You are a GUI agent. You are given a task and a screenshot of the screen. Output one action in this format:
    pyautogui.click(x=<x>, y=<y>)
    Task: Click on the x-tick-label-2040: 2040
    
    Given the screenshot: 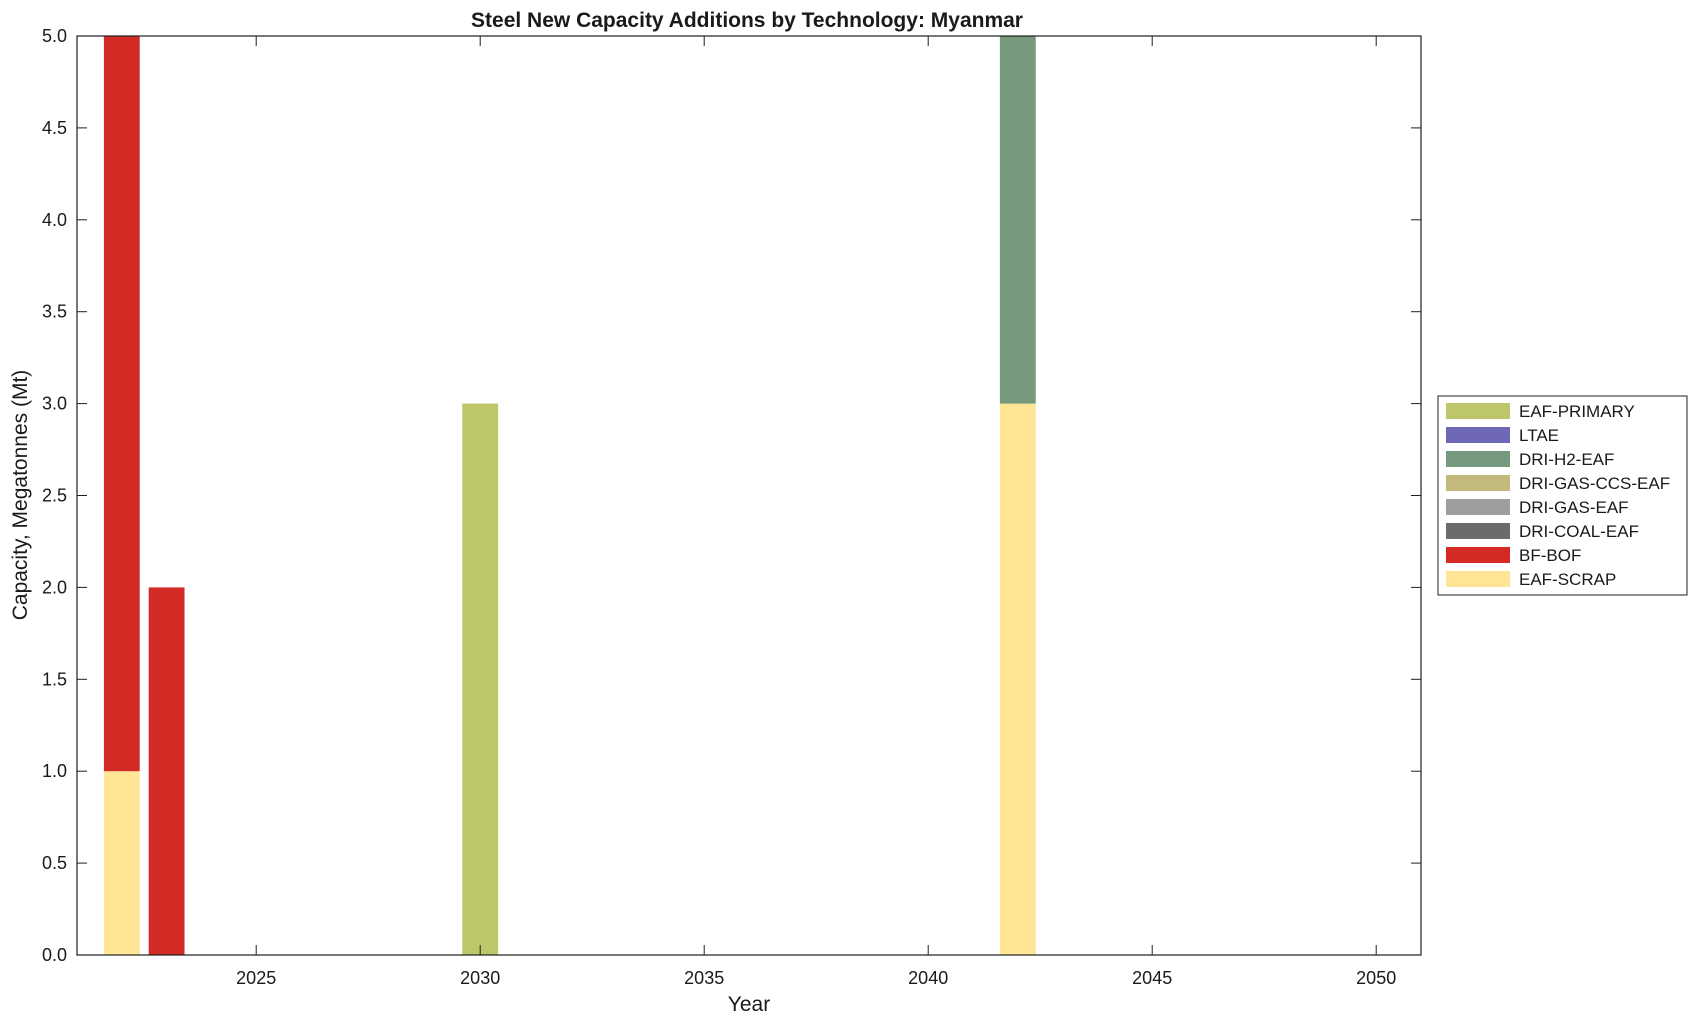 What is the action you would take?
    pyautogui.click(x=928, y=978)
    